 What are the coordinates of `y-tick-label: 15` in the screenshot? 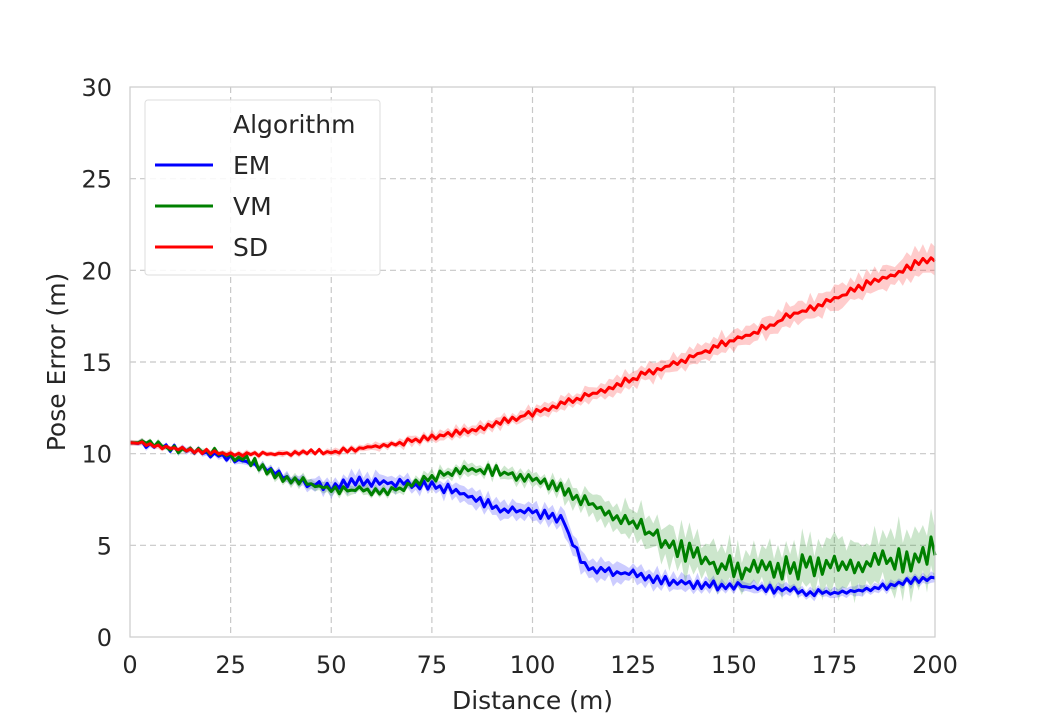 It's located at (96, 363).